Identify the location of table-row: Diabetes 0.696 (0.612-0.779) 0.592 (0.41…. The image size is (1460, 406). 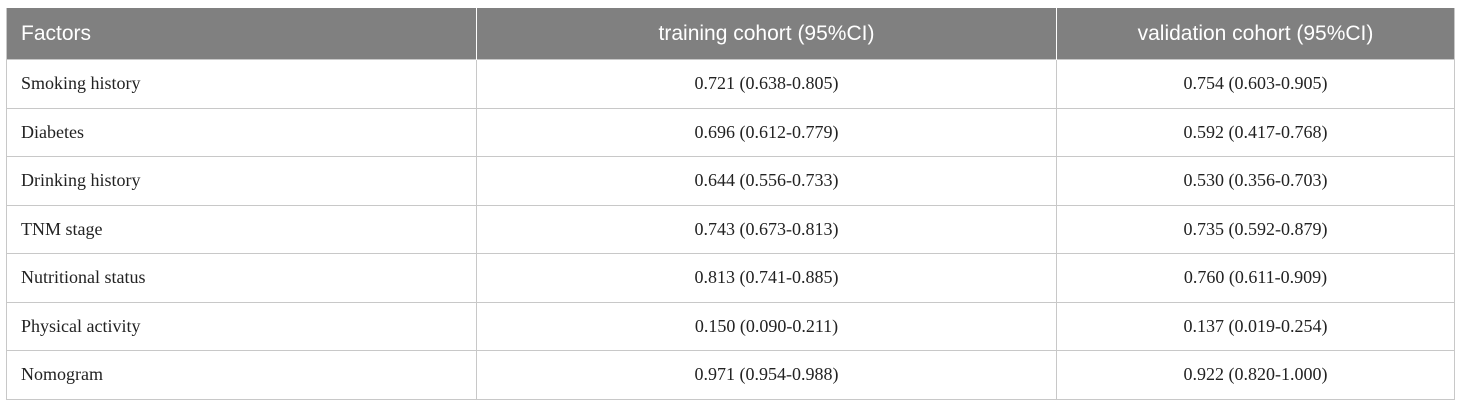
(730, 132).